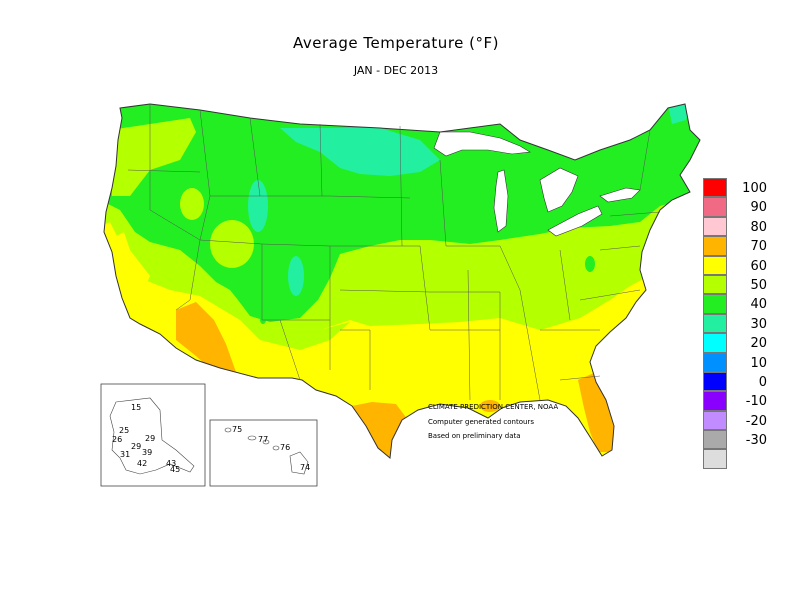  What do you see at coordinates (758, 344) in the screenshot?
I see `legend-label: 20` at bounding box center [758, 344].